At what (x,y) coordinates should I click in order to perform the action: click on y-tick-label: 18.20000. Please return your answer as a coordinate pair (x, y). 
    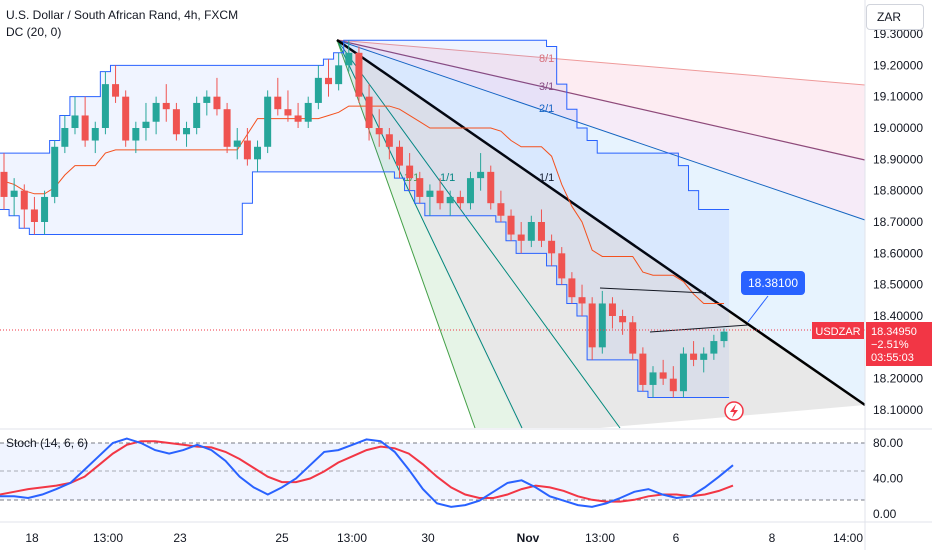
    Looking at the image, I should click on (898, 379).